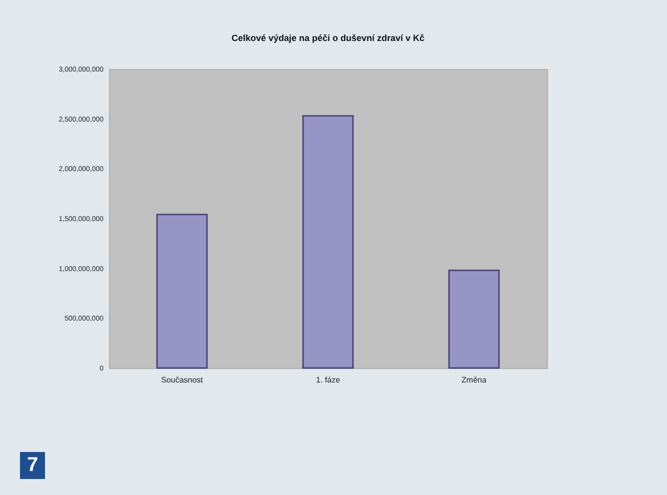  Describe the element at coordinates (328, 380) in the screenshot. I see `x-tick-label: 1. fáze` at that location.